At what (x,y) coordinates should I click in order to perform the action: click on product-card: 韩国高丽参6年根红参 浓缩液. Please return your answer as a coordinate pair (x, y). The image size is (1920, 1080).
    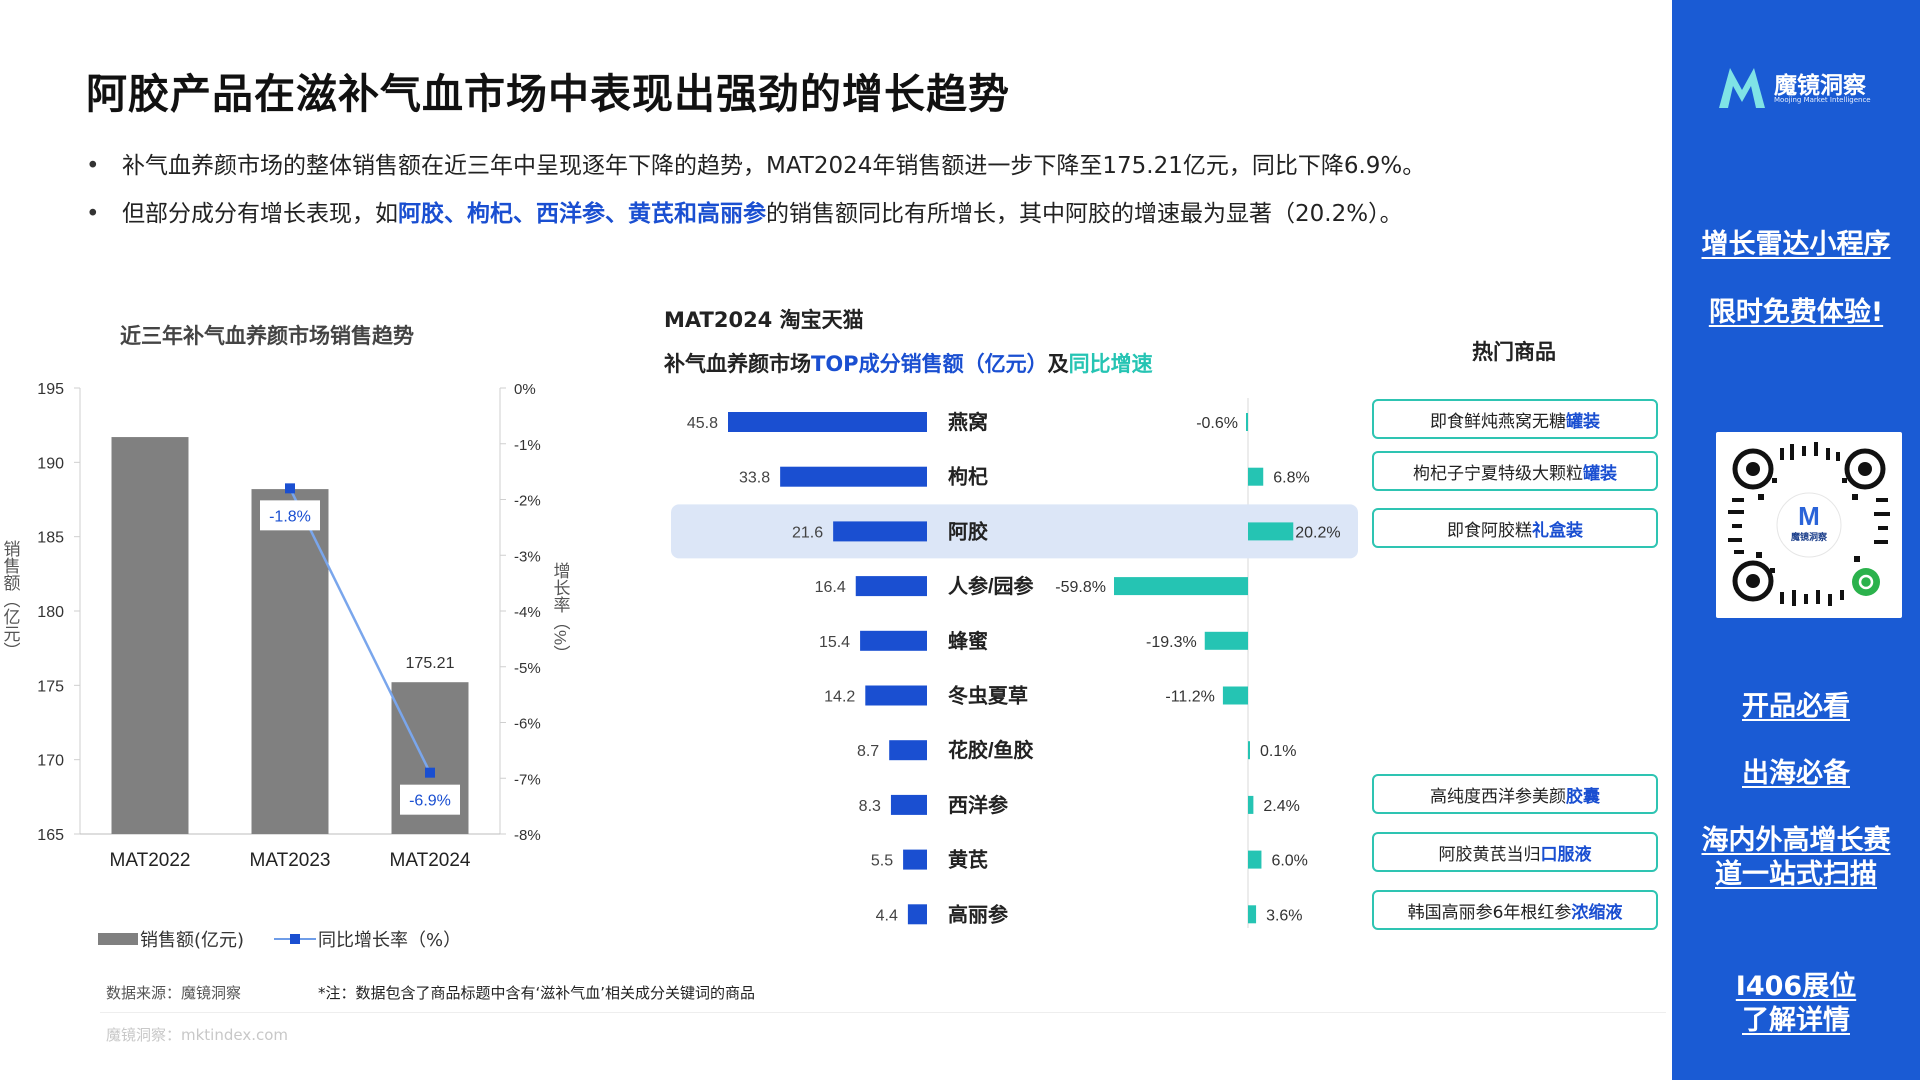
    Looking at the image, I should click on (1515, 910).